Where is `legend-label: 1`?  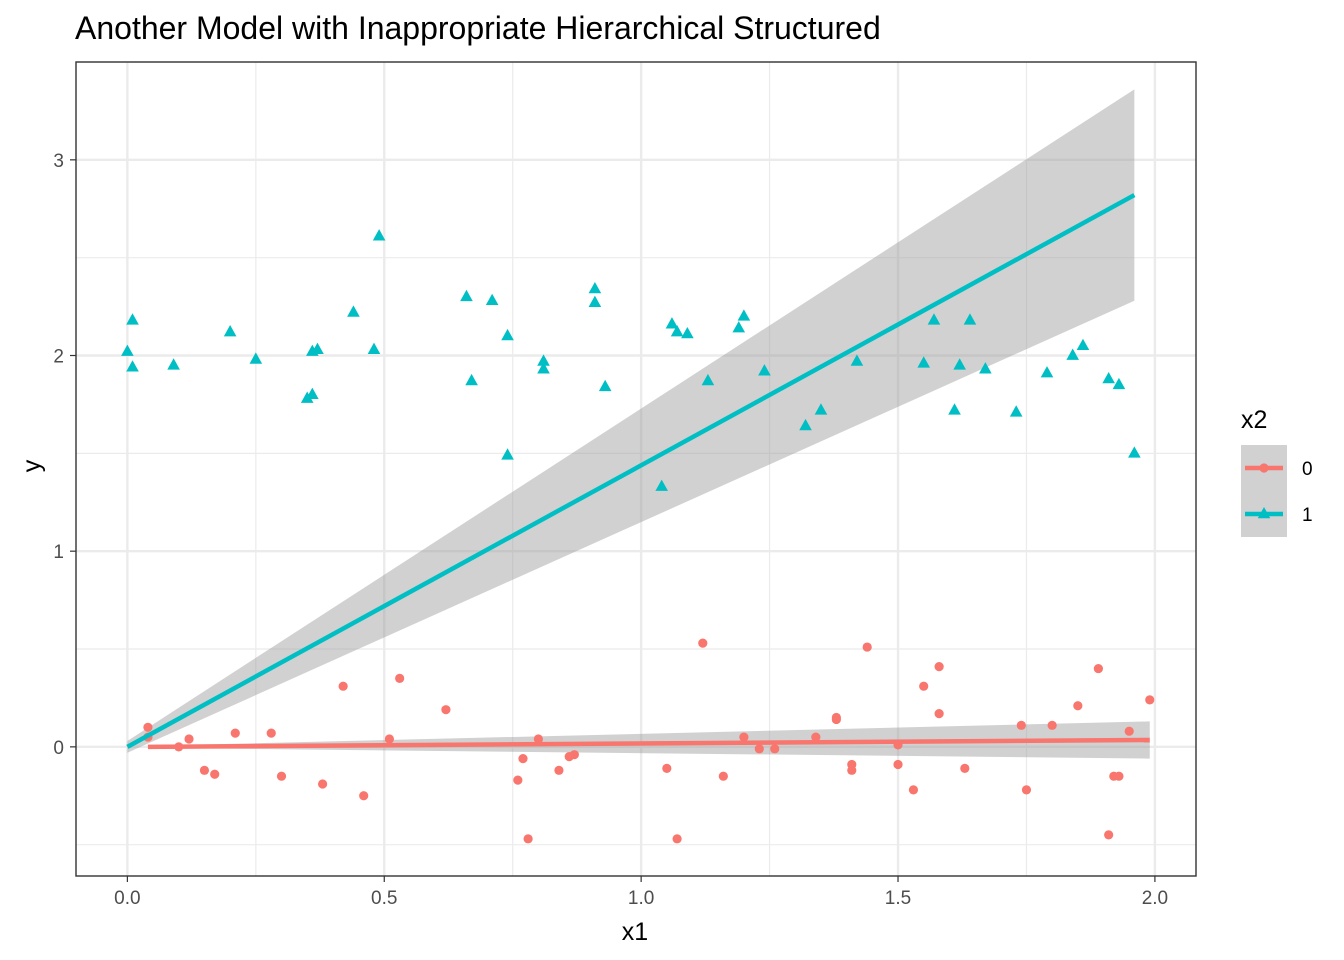
legend-label: 1 is located at coordinates (1307, 515).